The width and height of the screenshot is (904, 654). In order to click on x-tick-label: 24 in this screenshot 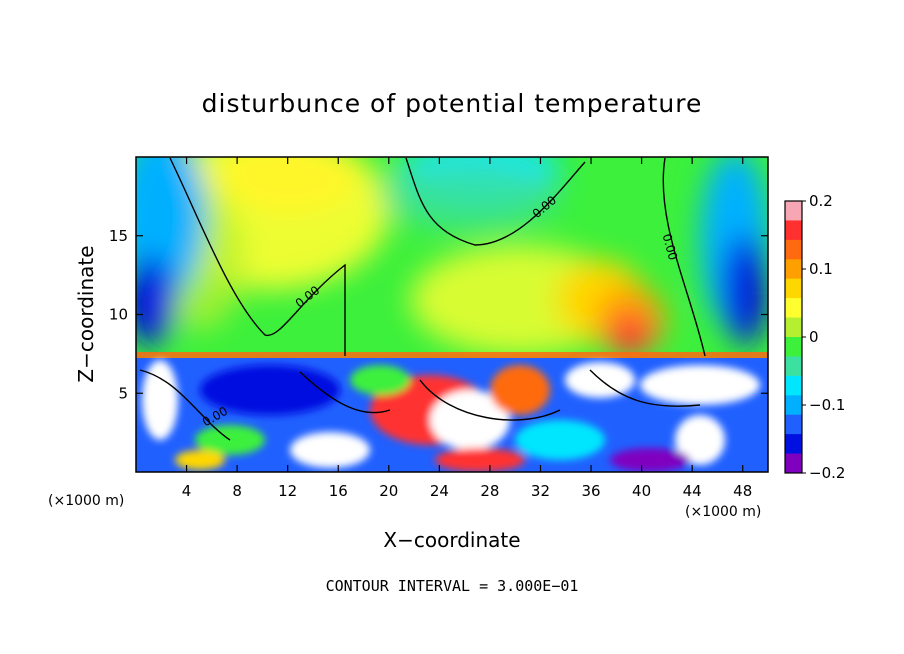, I will do `click(439, 491)`.